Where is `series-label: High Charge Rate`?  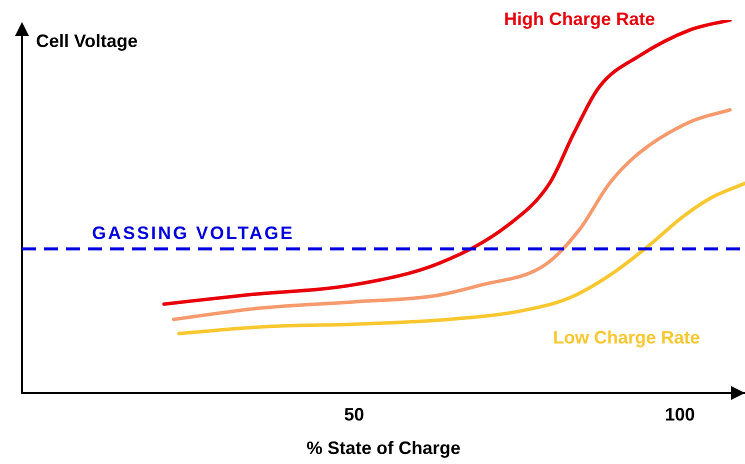
series-label: High Charge Rate is located at coordinates (580, 18).